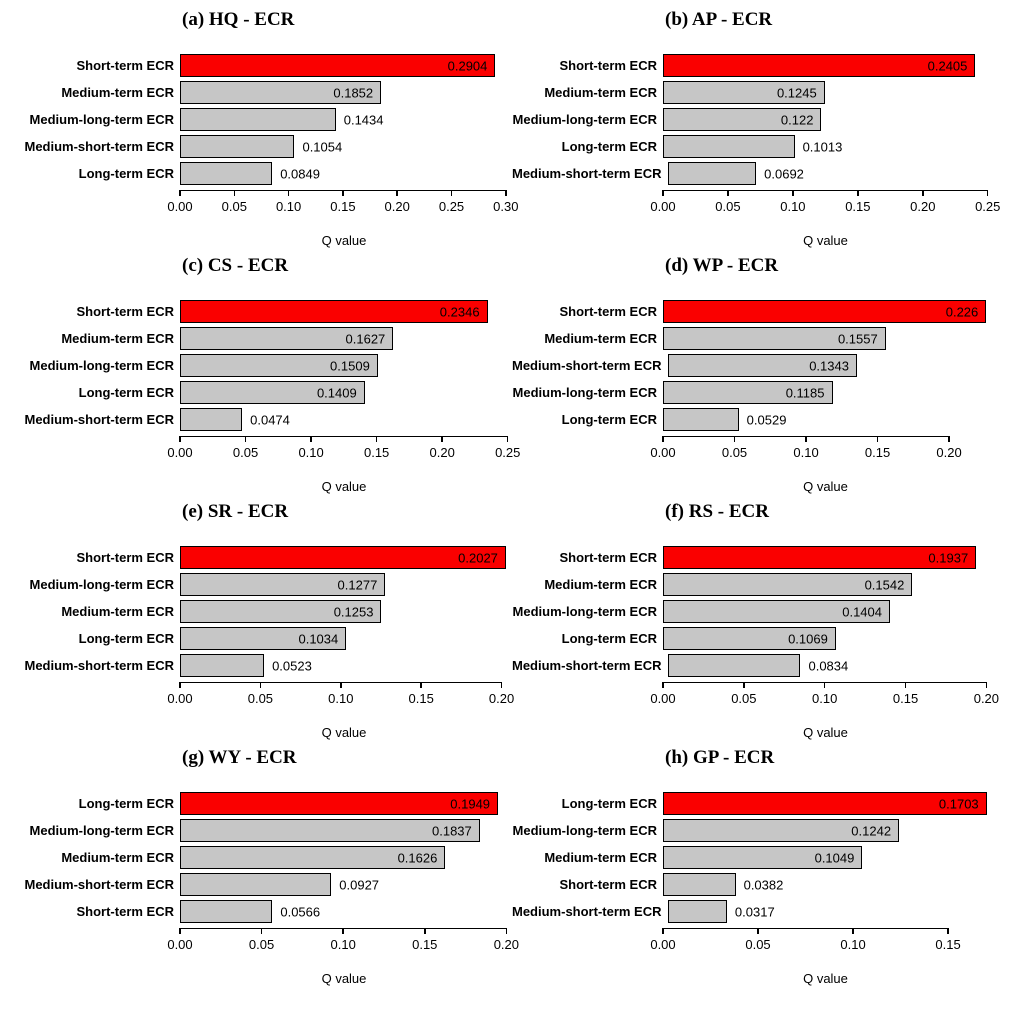 The width and height of the screenshot is (1024, 1016). I want to click on bar-area: 0.0317, so click(827, 911).